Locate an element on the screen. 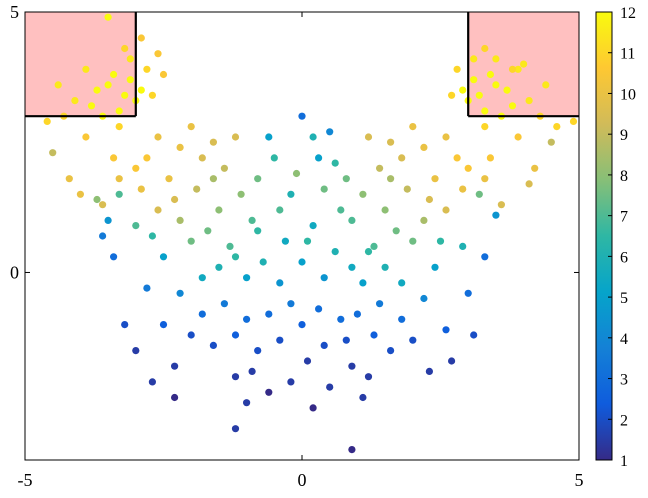 The image size is (648, 498). x-tick-label: -5 is located at coordinates (25, 480).